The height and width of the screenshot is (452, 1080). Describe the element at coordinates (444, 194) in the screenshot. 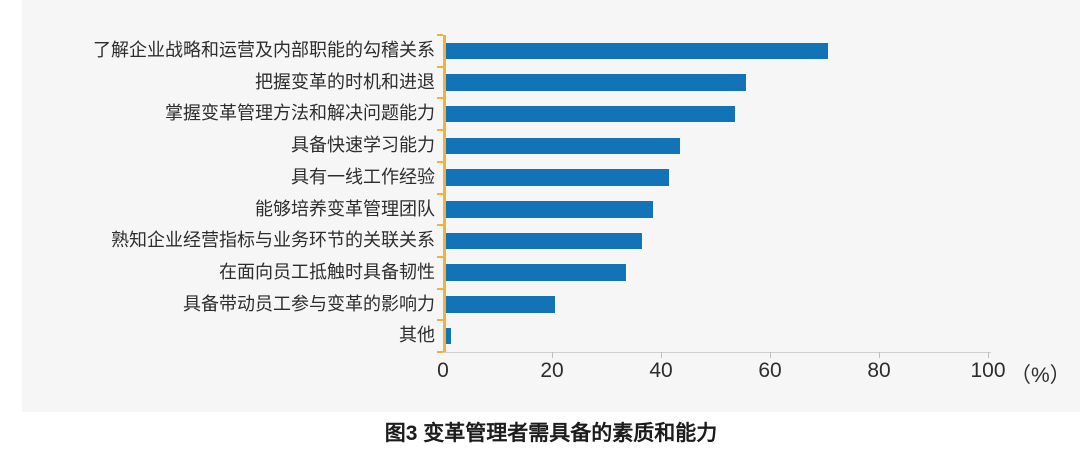

I see `y-axis-line` at that location.